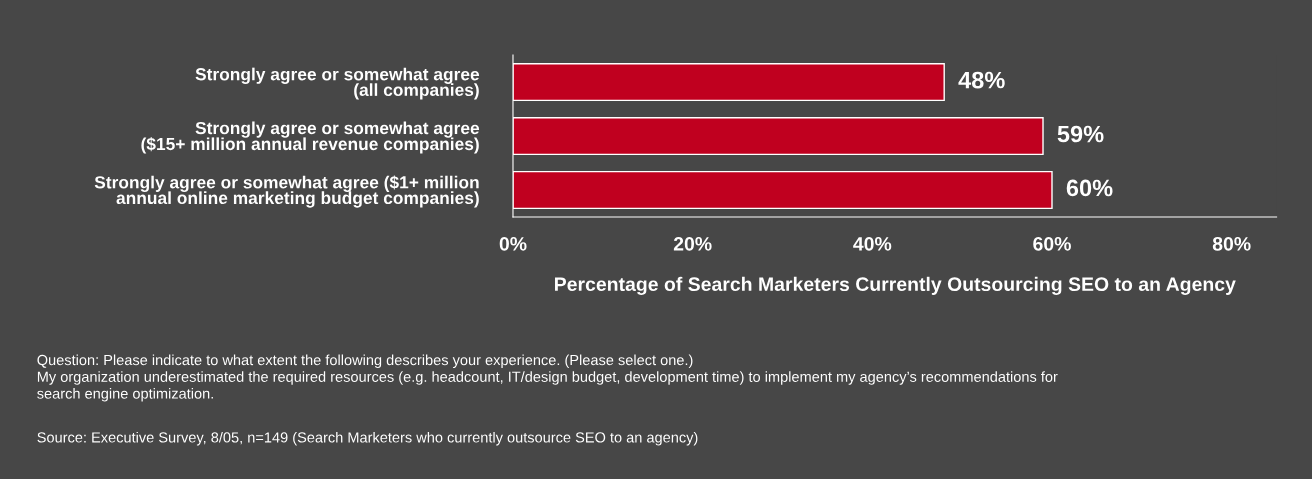 This screenshot has width=1312, height=479. I want to click on source-note: Source: Executive Survey, 8/05, n=149 (Search Marketers who currently outsource SEO to an agency), so click(367, 438).